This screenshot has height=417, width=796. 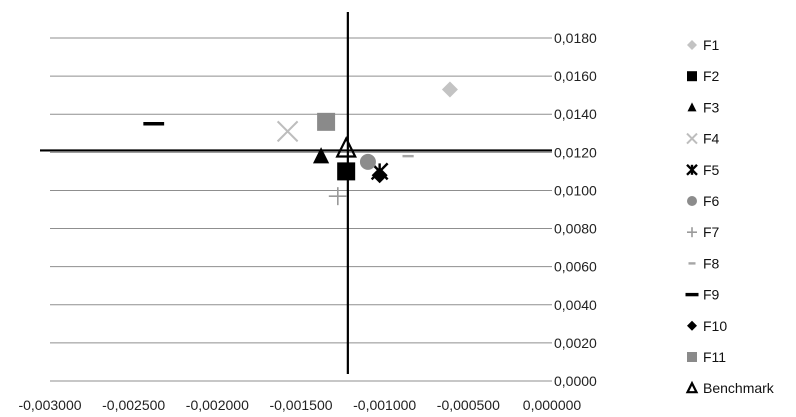 What do you see at coordinates (287, 131) in the screenshot?
I see `point-f4` at bounding box center [287, 131].